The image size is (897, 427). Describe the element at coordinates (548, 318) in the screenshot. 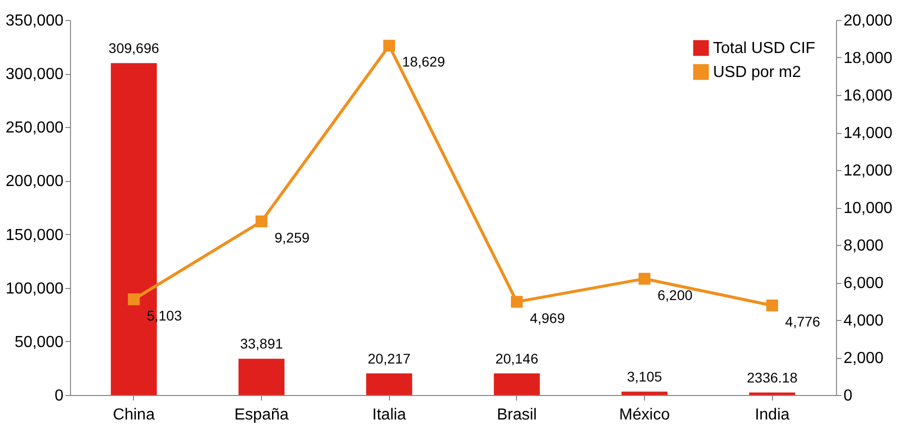

I see `data-label: 4,969` at that location.